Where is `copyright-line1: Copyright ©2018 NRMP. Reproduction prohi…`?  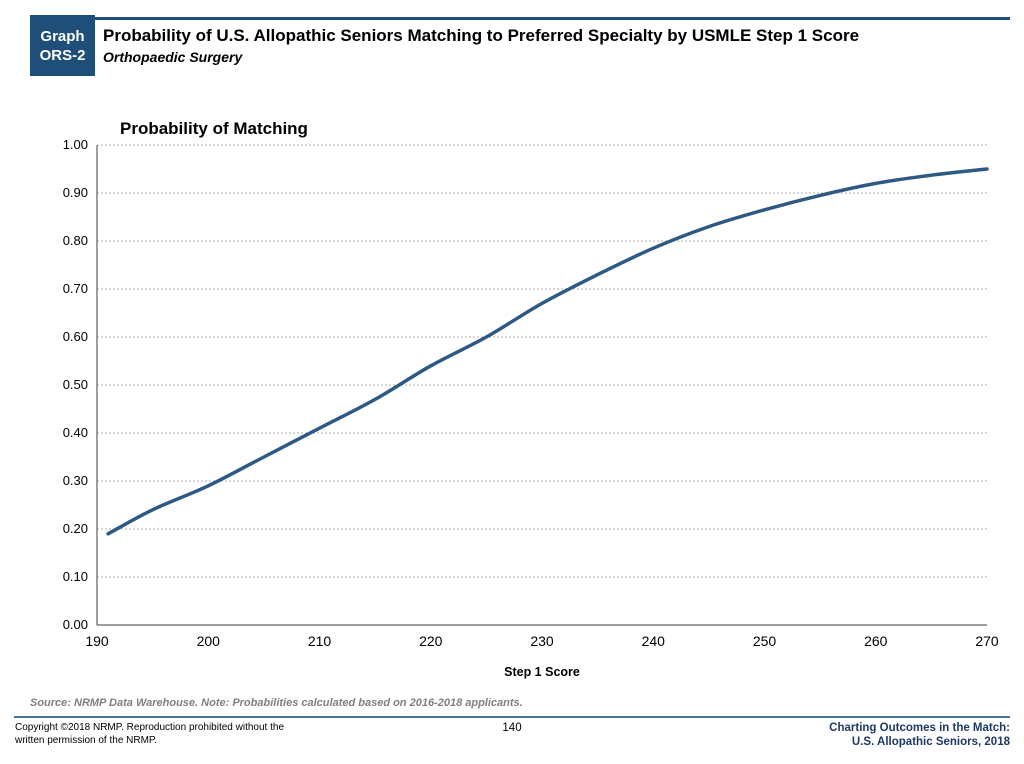 copyright-line1: Copyright ©2018 NRMP. Reproduction prohi… is located at coordinates (150, 727).